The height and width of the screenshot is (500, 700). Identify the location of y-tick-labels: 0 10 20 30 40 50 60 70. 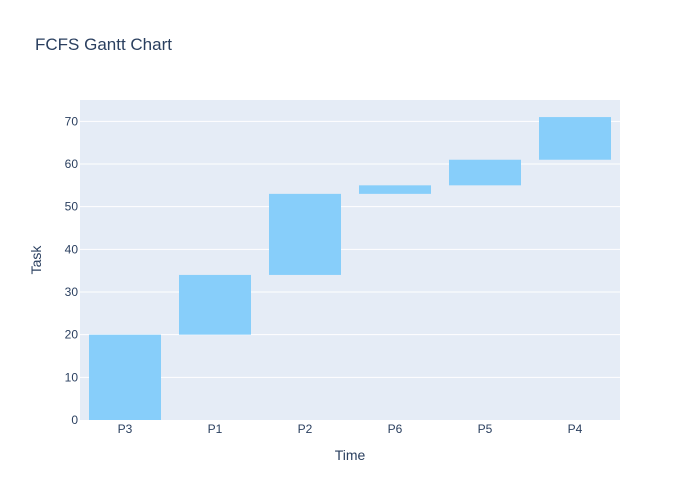
(72, 270).